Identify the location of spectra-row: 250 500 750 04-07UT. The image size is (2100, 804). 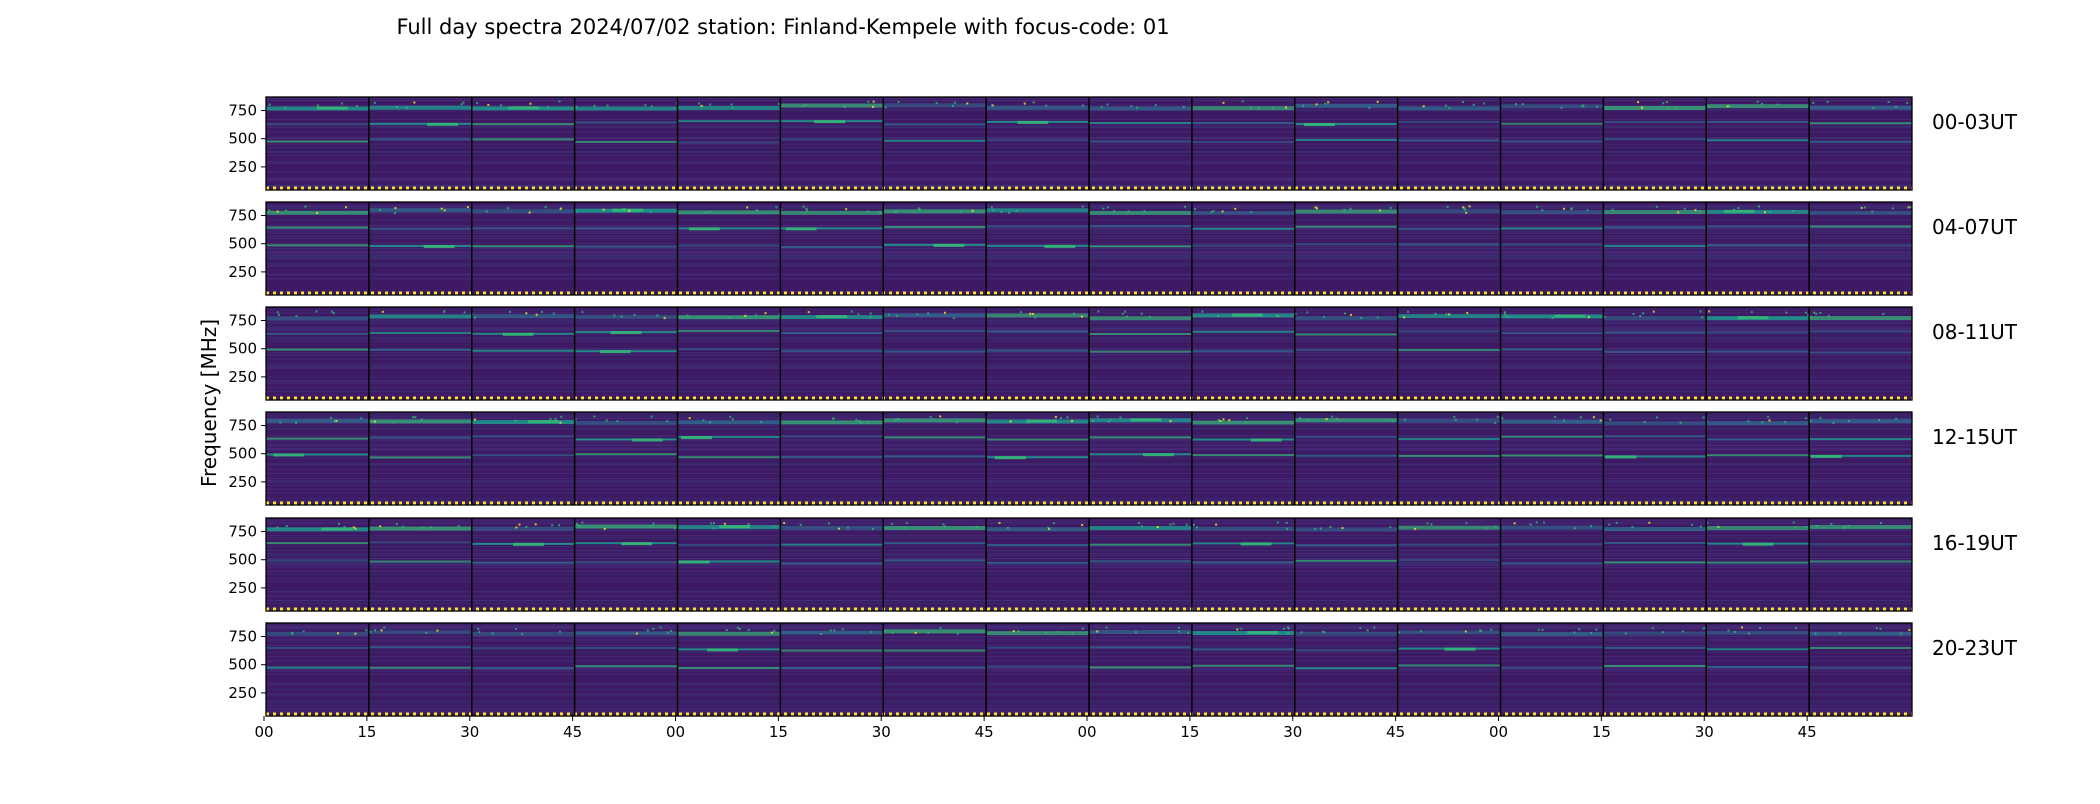
(1123, 248).